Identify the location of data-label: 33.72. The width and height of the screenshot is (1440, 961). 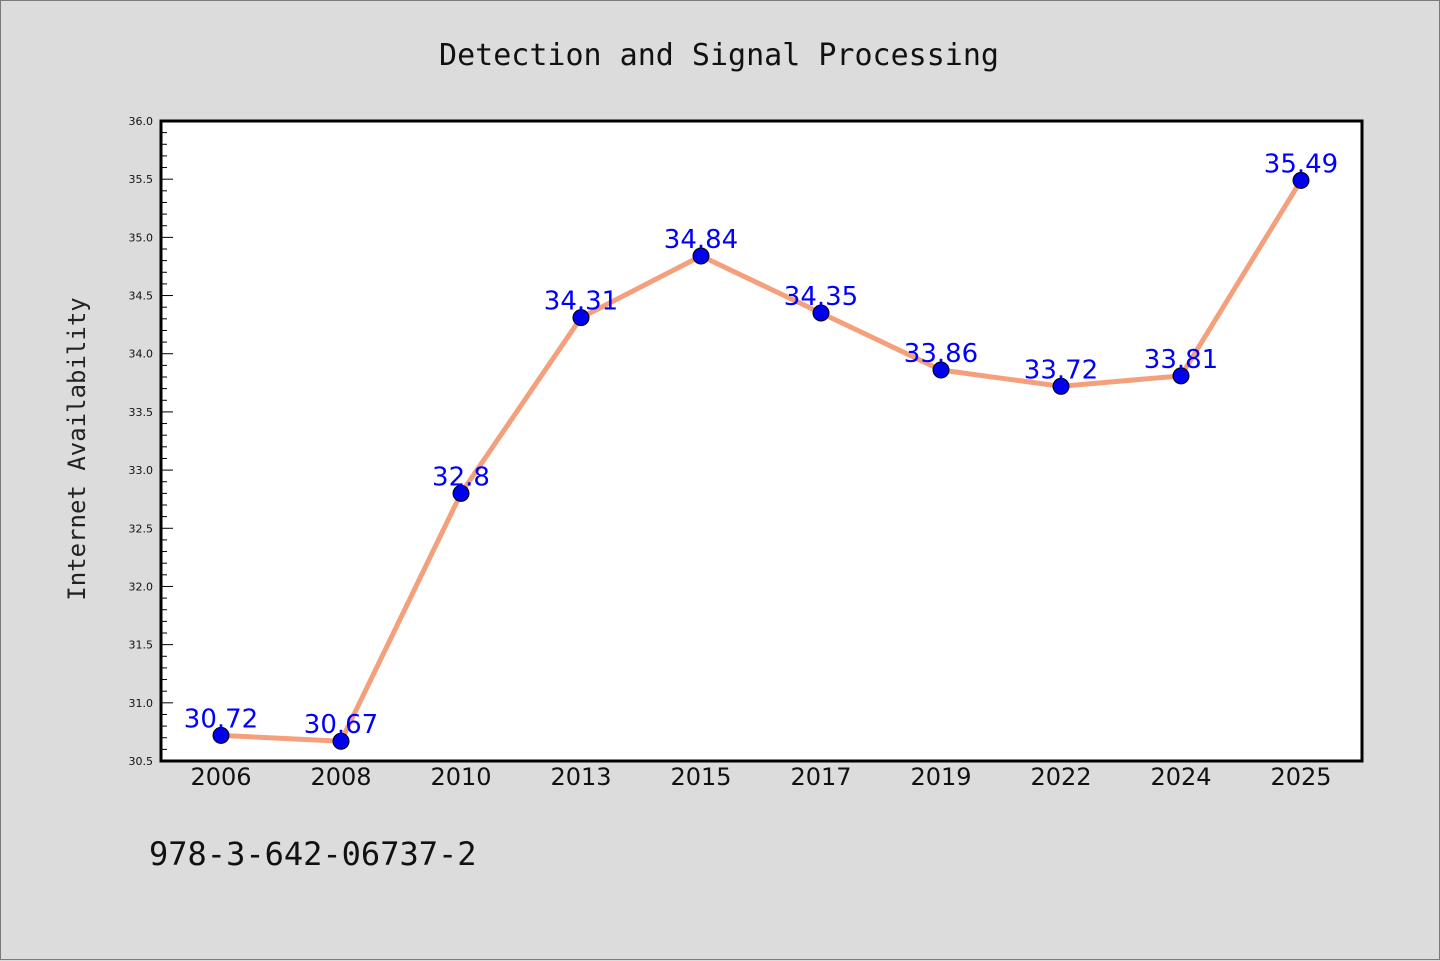
(1061, 370).